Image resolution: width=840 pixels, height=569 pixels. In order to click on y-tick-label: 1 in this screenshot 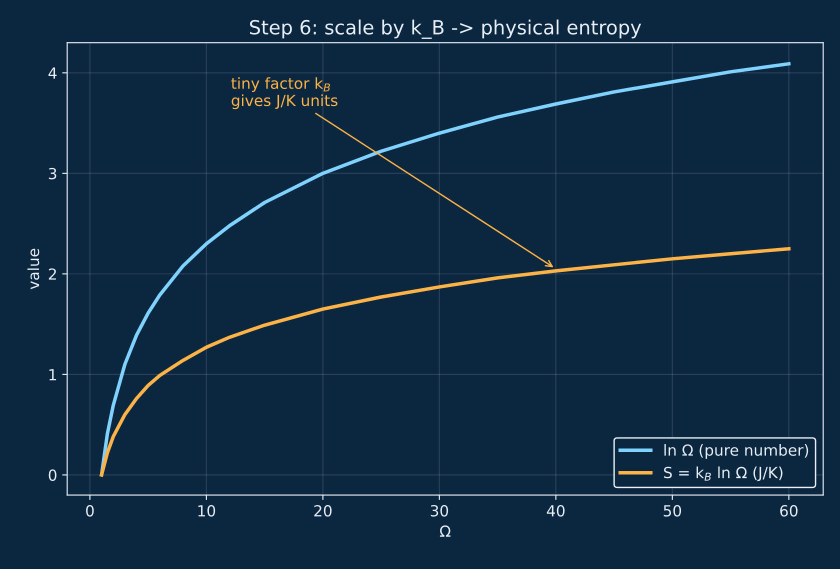, I will do `click(52, 374)`.